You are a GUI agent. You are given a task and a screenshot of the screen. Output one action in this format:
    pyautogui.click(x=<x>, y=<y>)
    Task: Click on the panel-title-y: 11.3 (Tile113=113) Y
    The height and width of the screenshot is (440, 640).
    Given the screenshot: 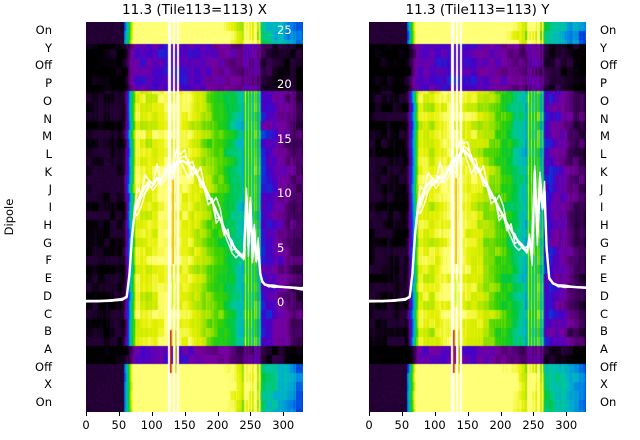 What is the action you would take?
    pyautogui.click(x=477, y=10)
    